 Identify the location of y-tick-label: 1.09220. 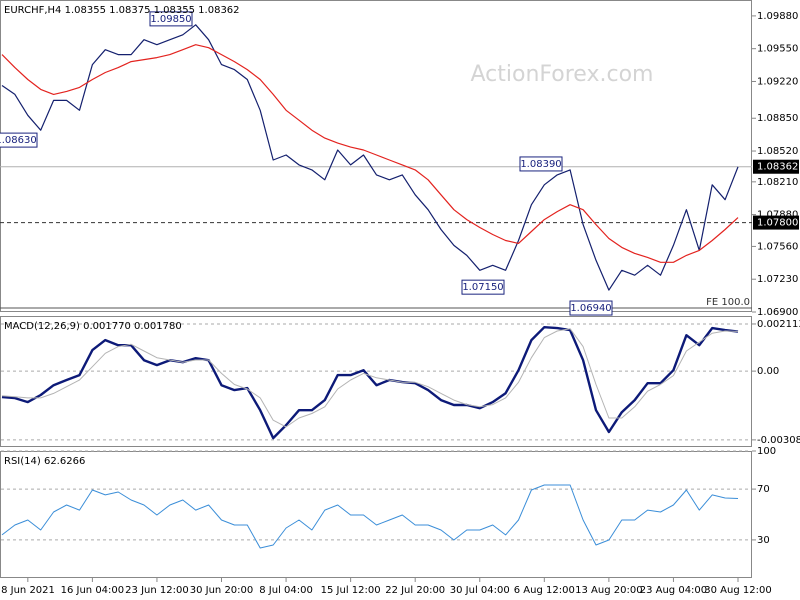
(777, 81).